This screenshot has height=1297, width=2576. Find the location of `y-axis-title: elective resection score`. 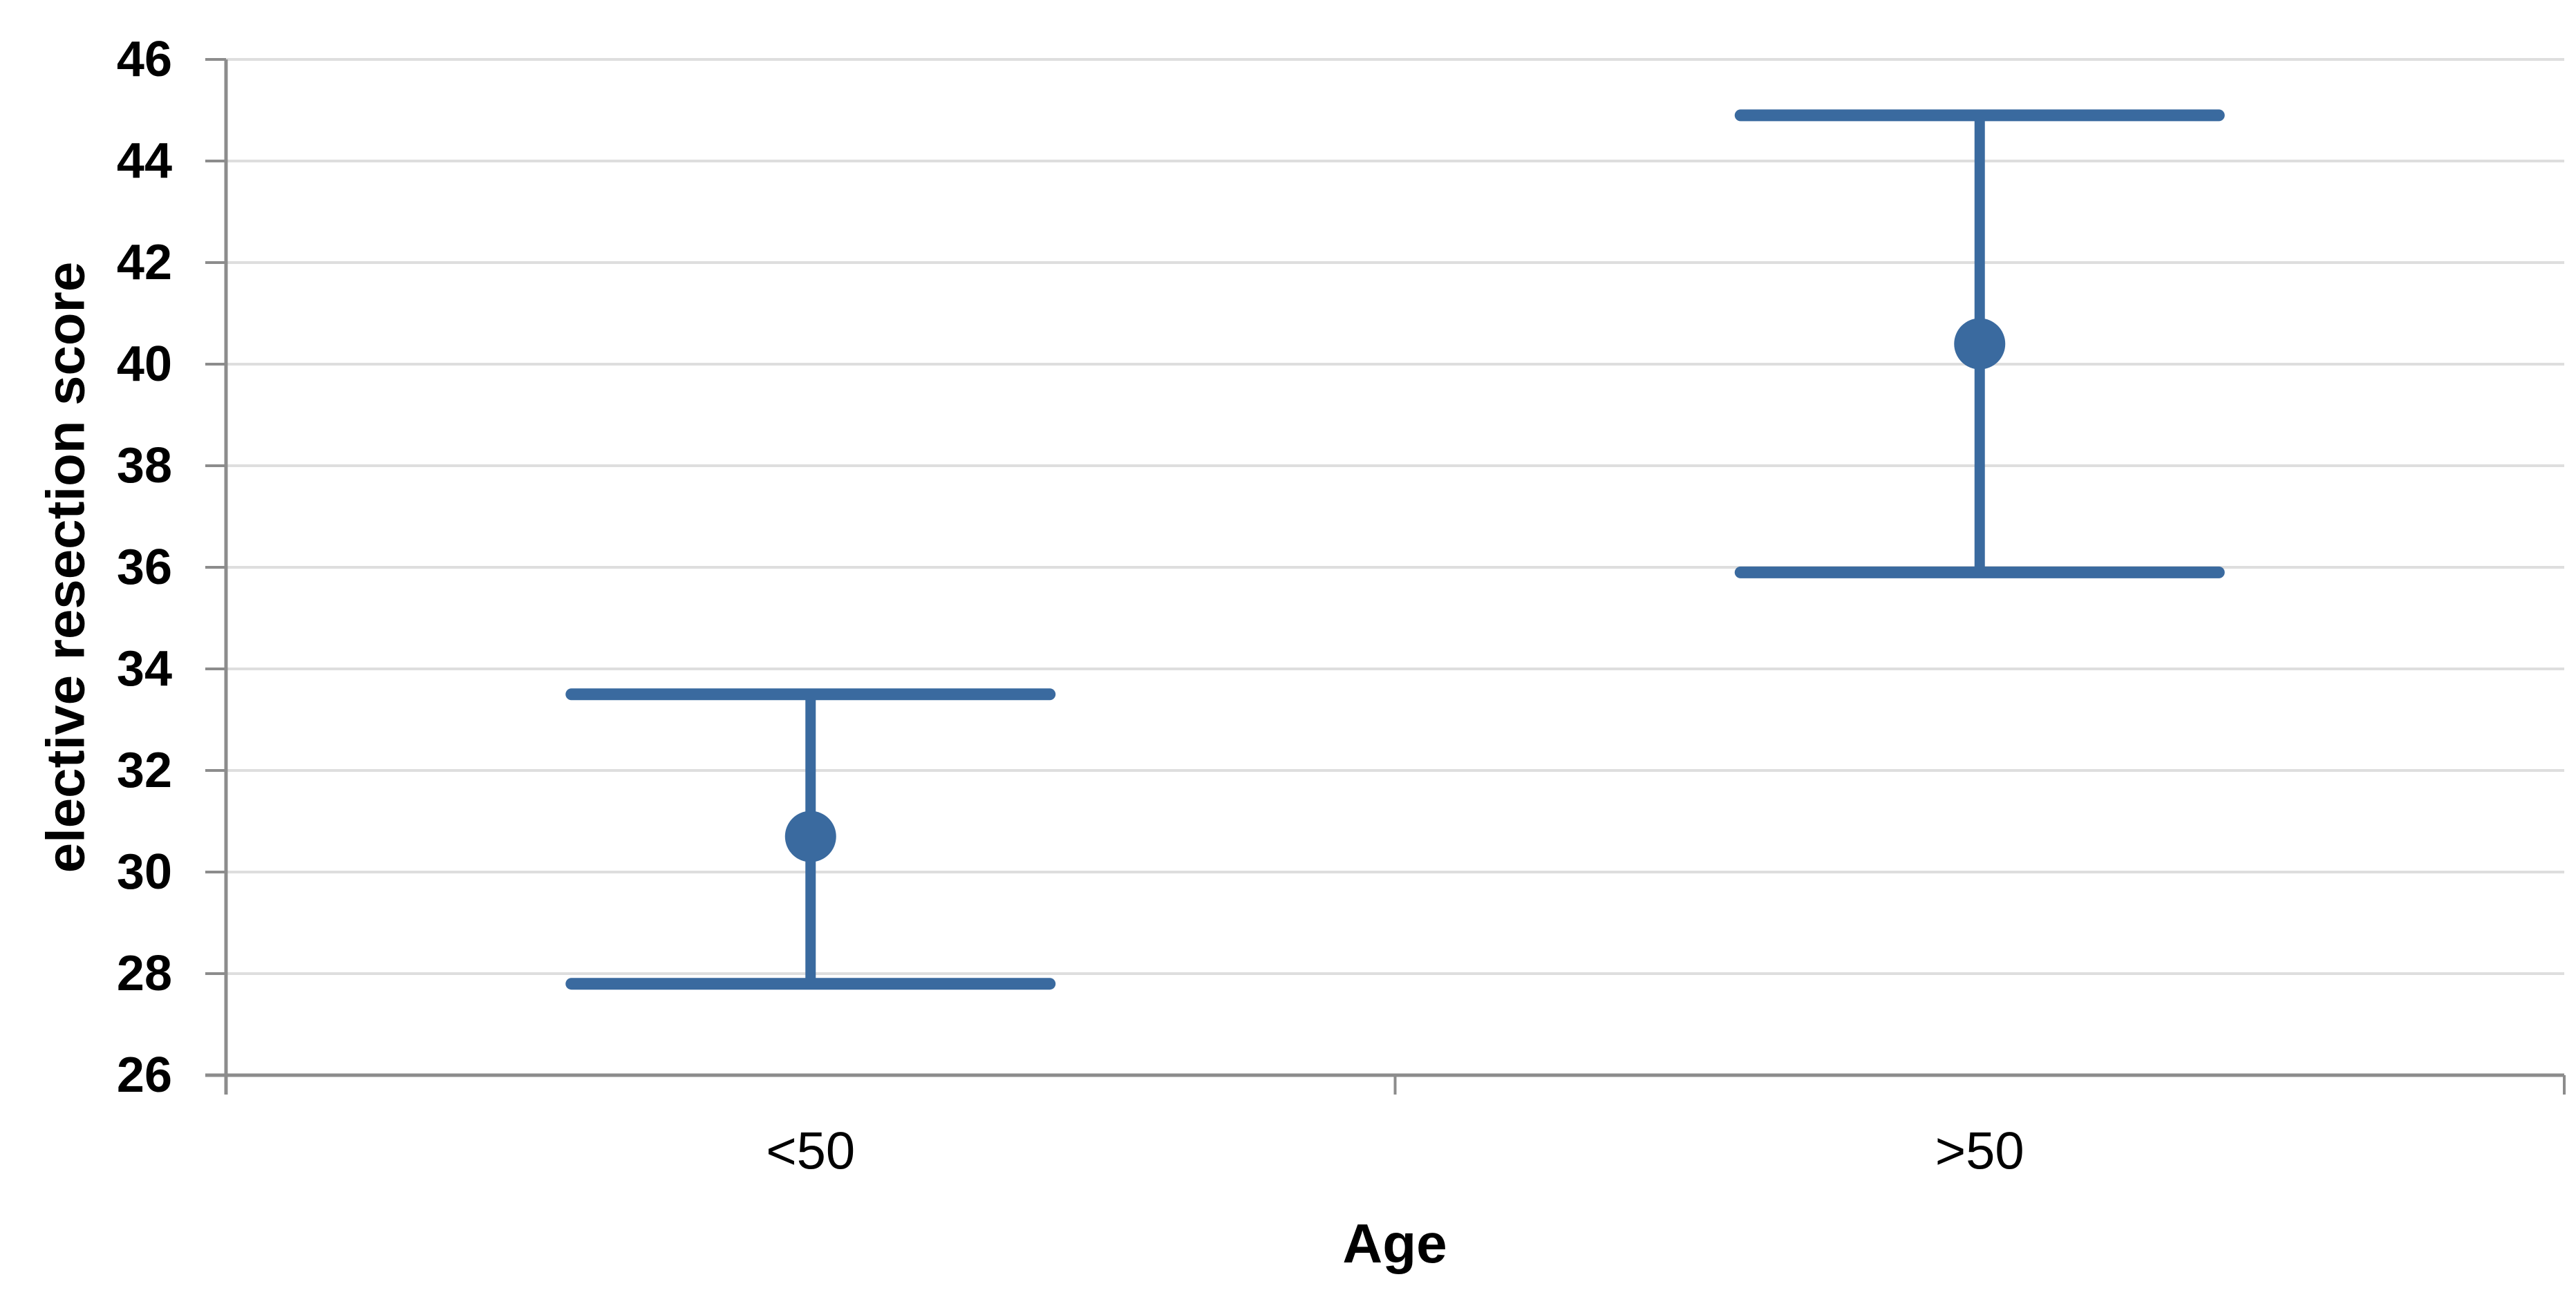

y-axis-title: elective resection score is located at coordinates (65, 567).